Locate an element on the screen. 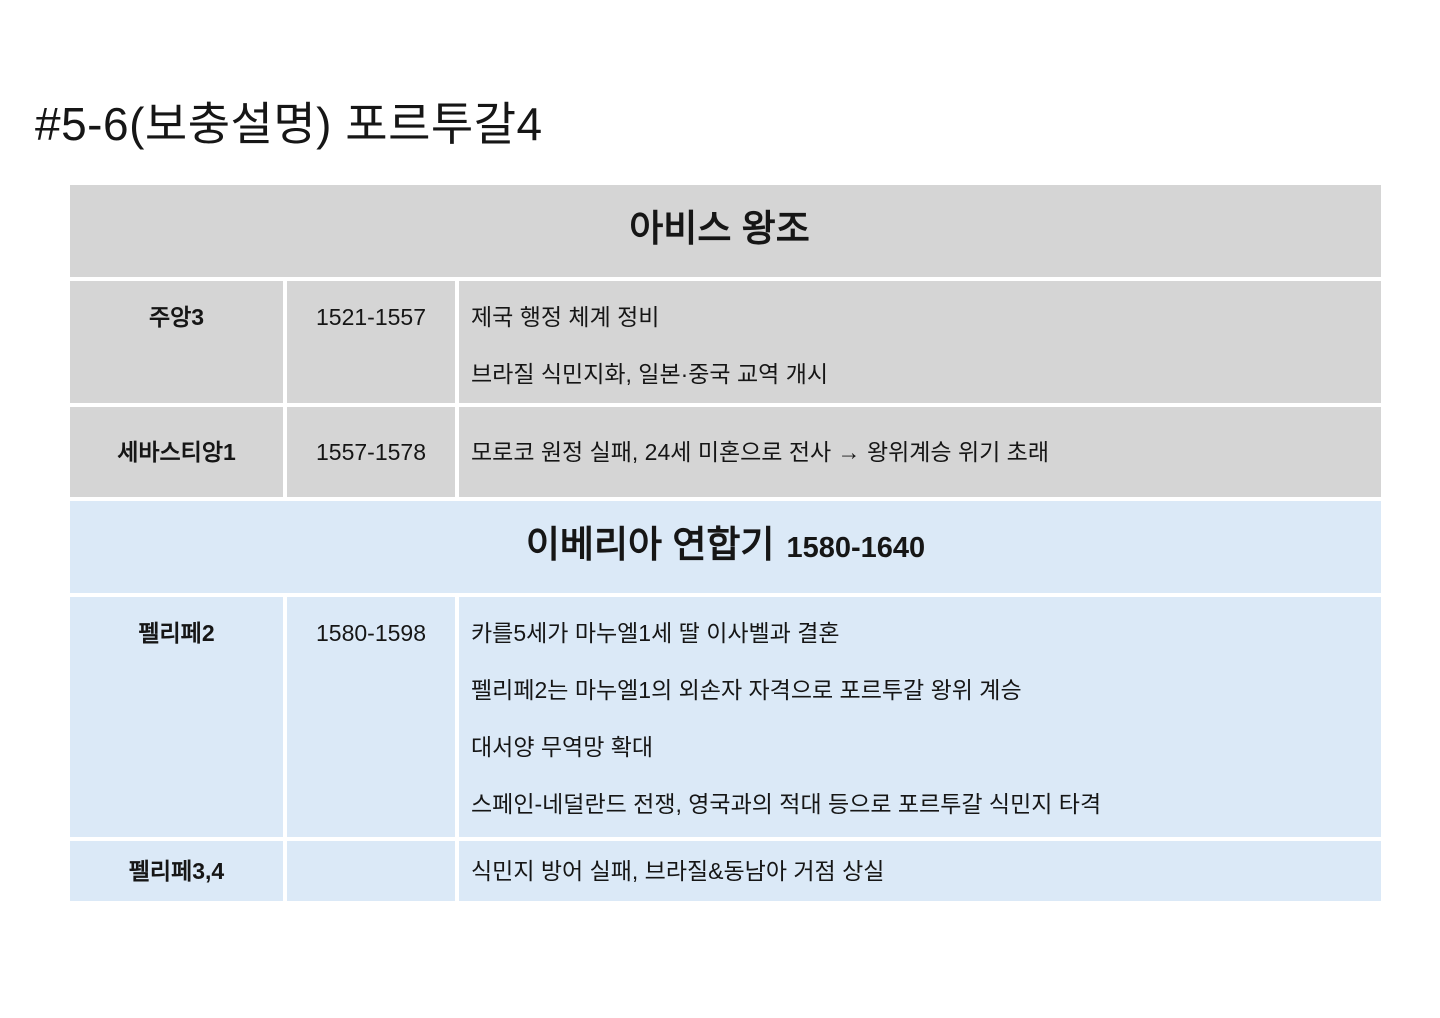 The image size is (1440, 1018). section-title: 아비스 왕조 is located at coordinates (719, 228).